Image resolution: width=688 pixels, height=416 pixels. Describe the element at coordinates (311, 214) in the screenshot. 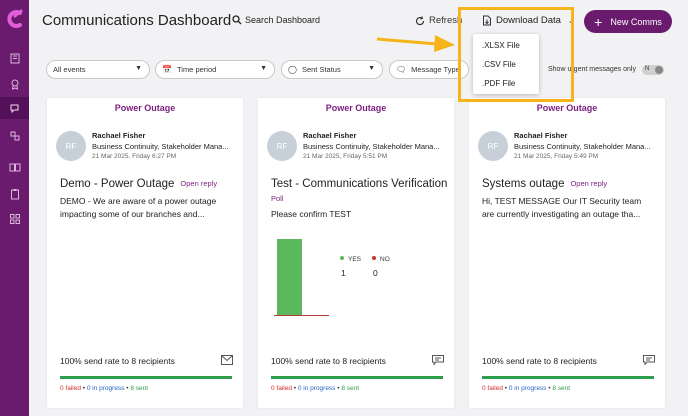

I see `card-body: Please confirm TEST` at that location.